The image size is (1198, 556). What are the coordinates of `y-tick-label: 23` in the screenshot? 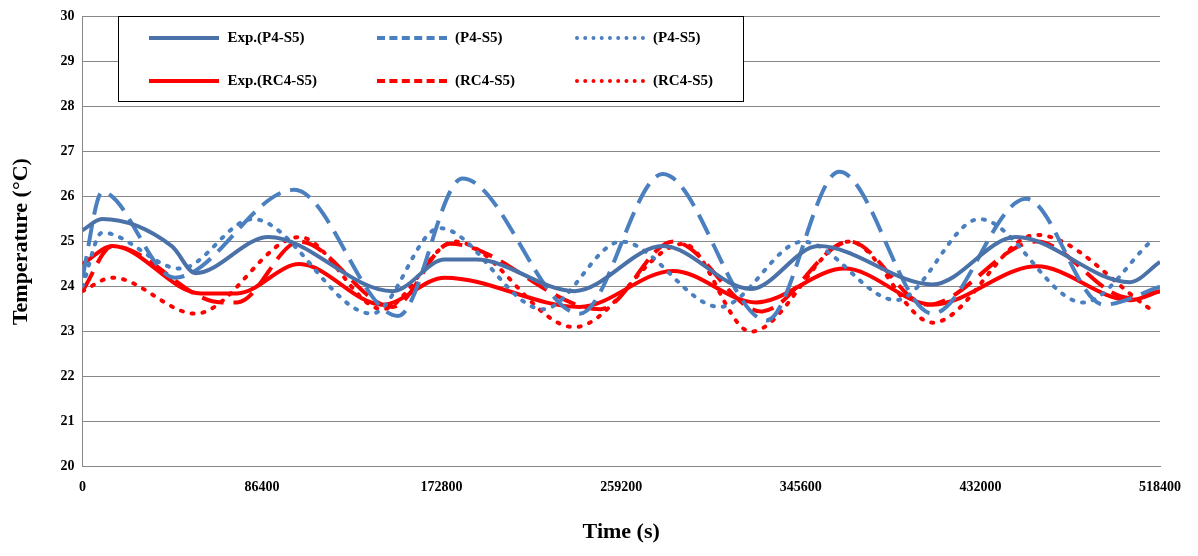 It's located at (67, 331).